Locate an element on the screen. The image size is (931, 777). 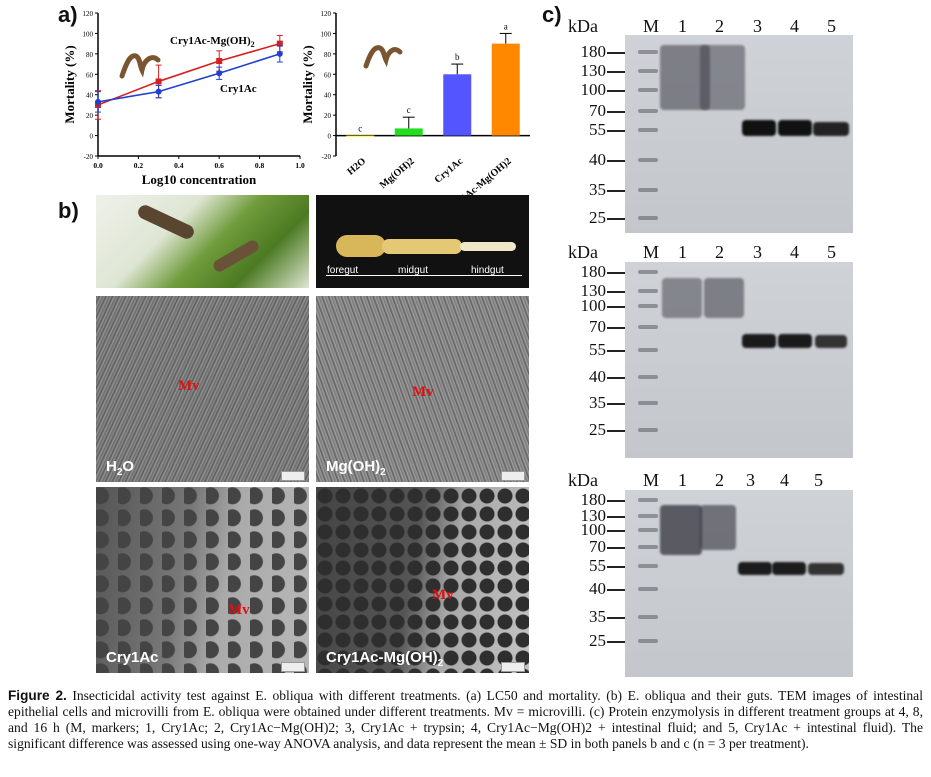
tem-mgoh2: Mv Mg(OH)2 is located at coordinates (422, 389).